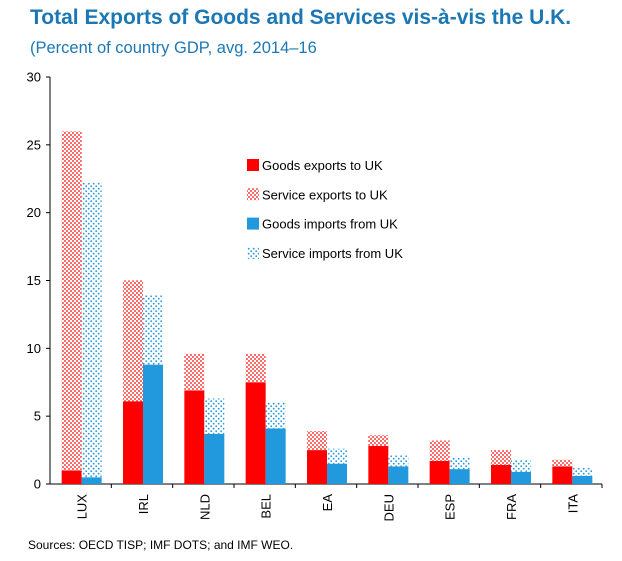 This screenshot has width=622, height=561. What do you see at coordinates (37, 416) in the screenshot?
I see `y-tick-label: 5` at bounding box center [37, 416].